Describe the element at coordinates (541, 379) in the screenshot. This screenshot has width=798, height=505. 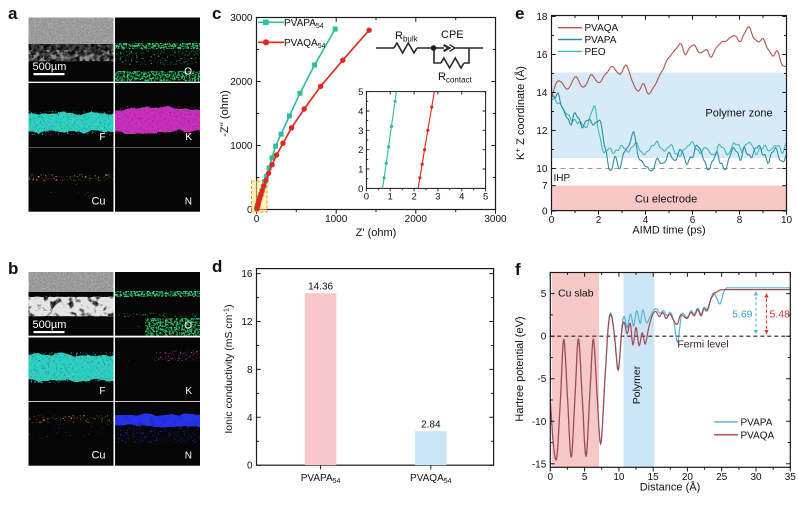
I see `svg-text: -5` at that location.